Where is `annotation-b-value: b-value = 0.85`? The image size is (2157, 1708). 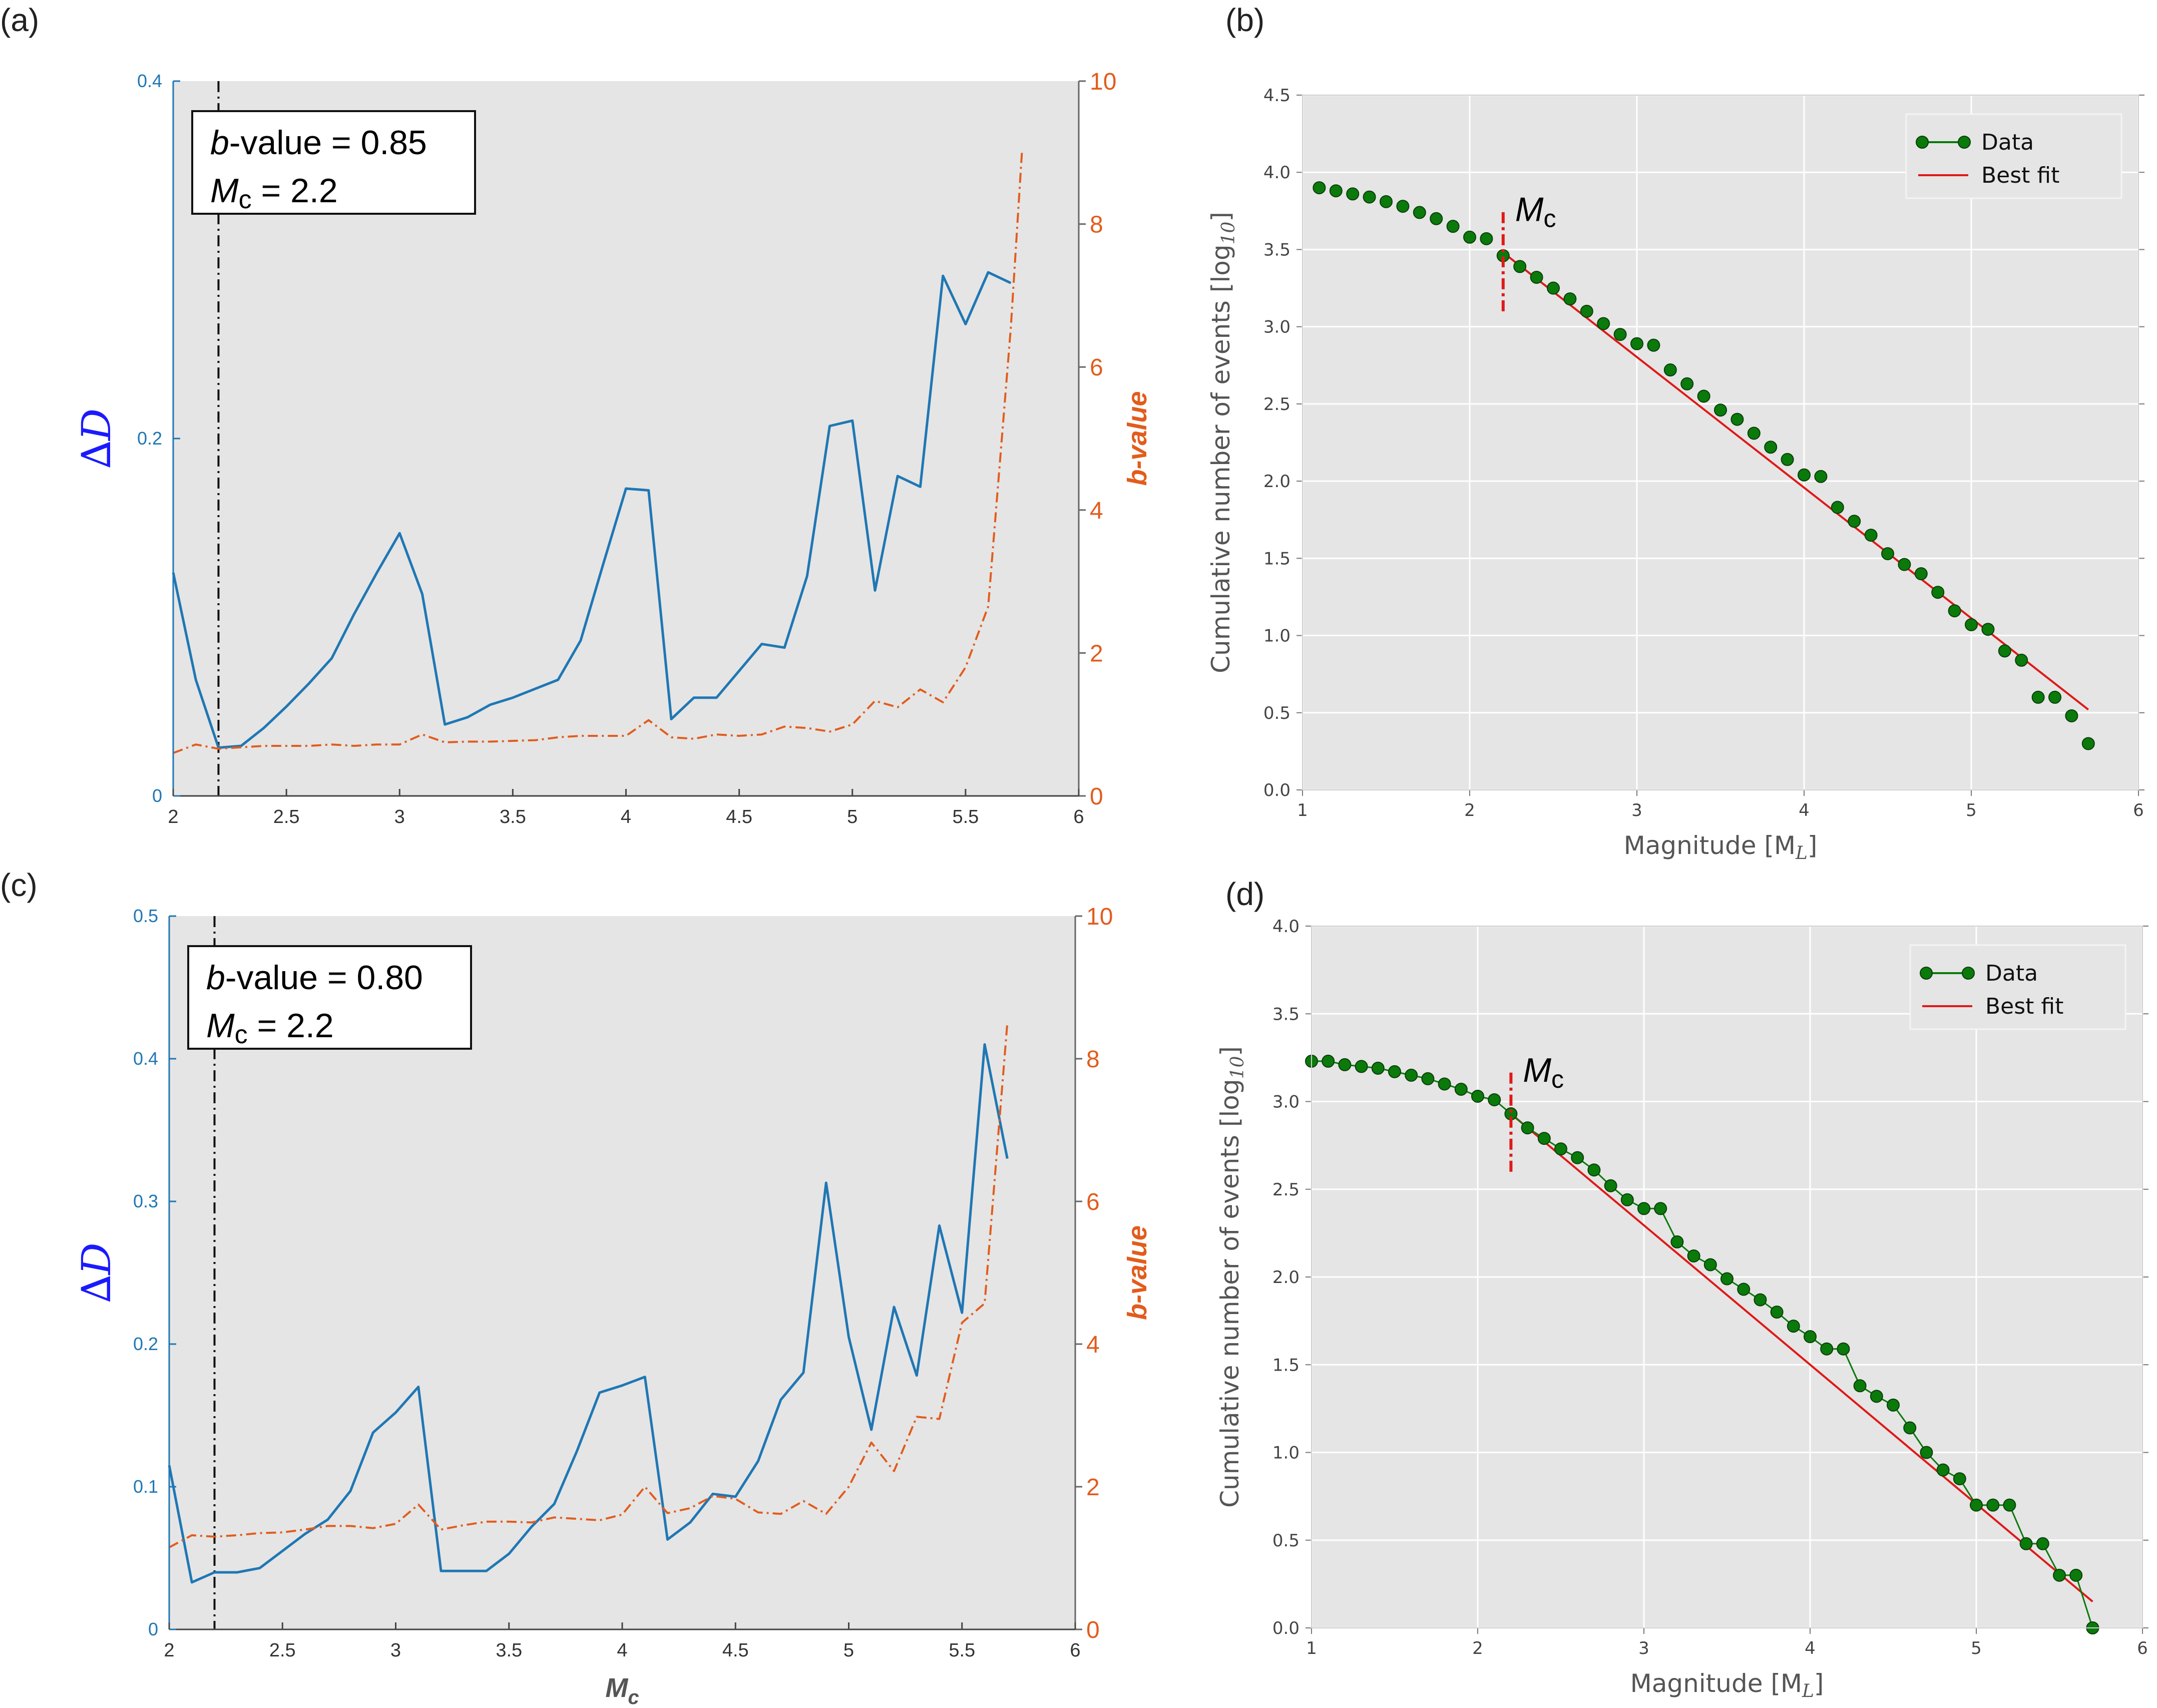
annotation-b-value: b-value = 0.85 is located at coordinates (319, 143).